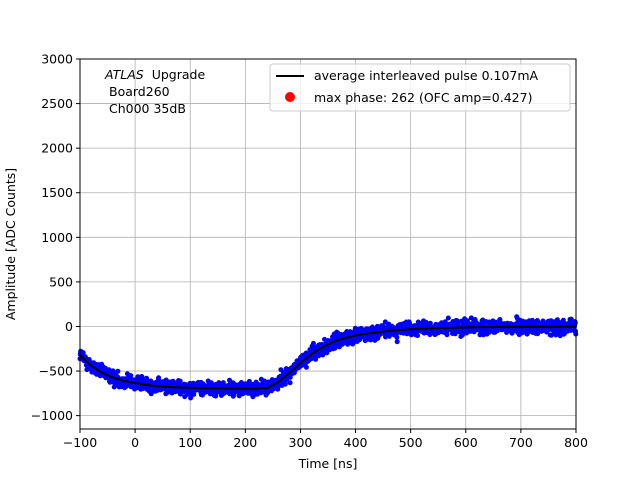 This screenshot has width=640, height=480. I want to click on x-tick-label: 200, so click(245, 442).